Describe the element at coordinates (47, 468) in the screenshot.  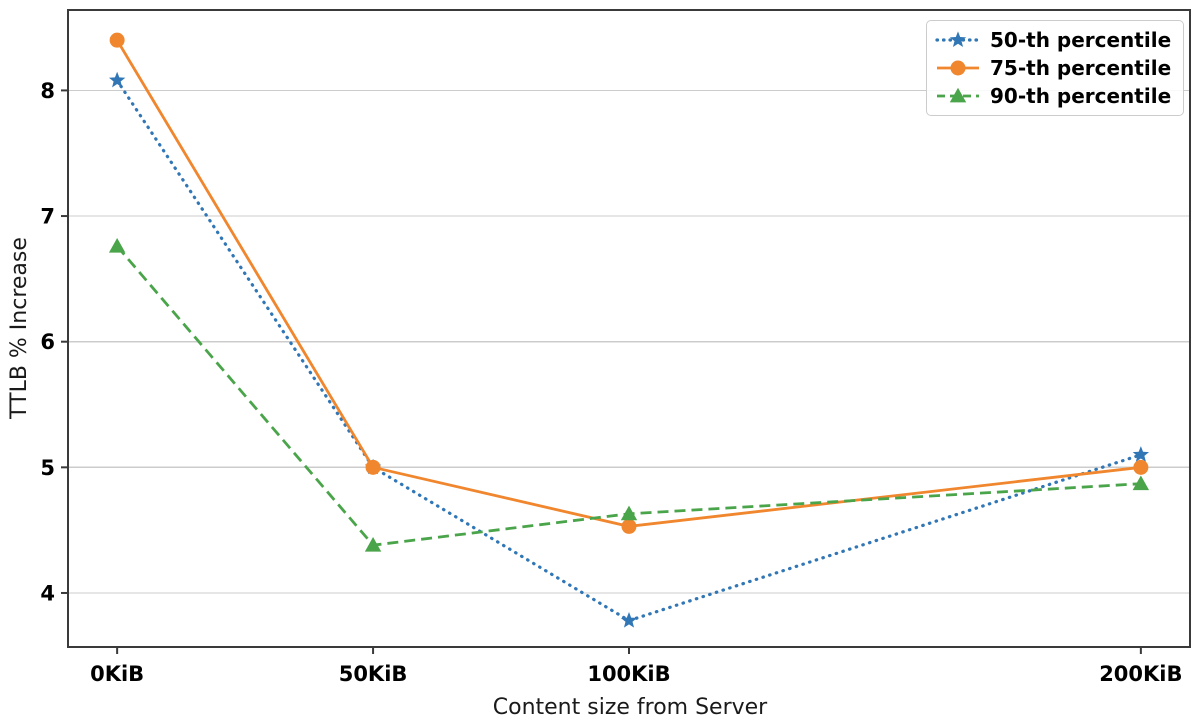
I see `y-tick-label: 5` at that location.